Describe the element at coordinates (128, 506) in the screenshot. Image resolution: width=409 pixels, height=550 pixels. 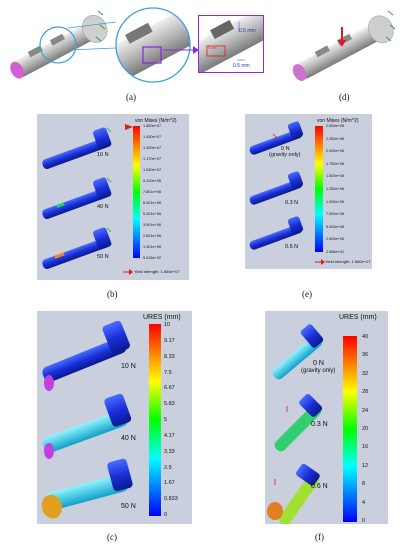
I see `force-label-c-3: 50 N` at that location.